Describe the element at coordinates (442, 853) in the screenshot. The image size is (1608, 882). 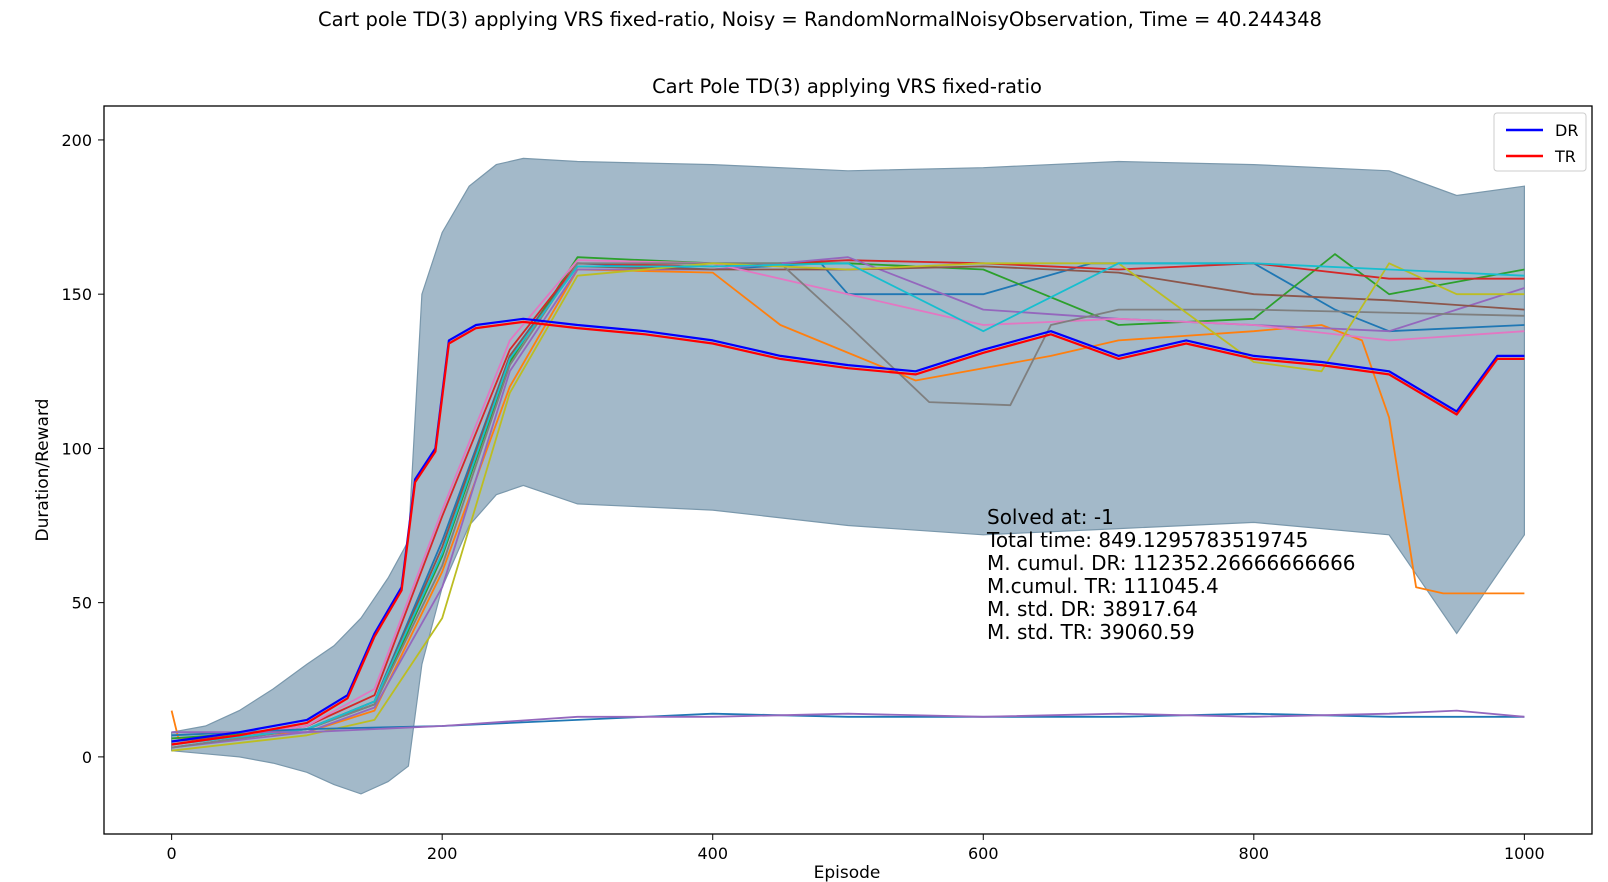
I see `x-tick-label: 200` at that location.